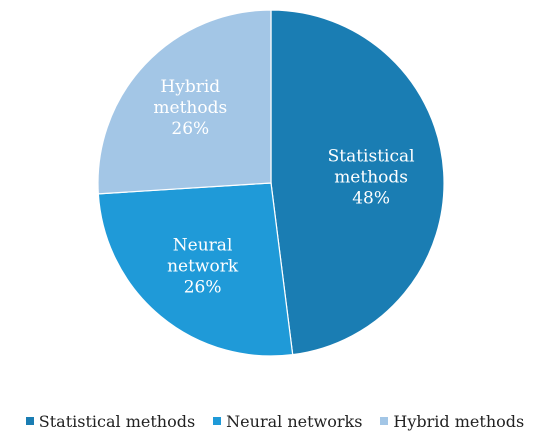 This screenshot has width=550, height=441. I want to click on pie-slice-neural-networks, so click(195, 269).